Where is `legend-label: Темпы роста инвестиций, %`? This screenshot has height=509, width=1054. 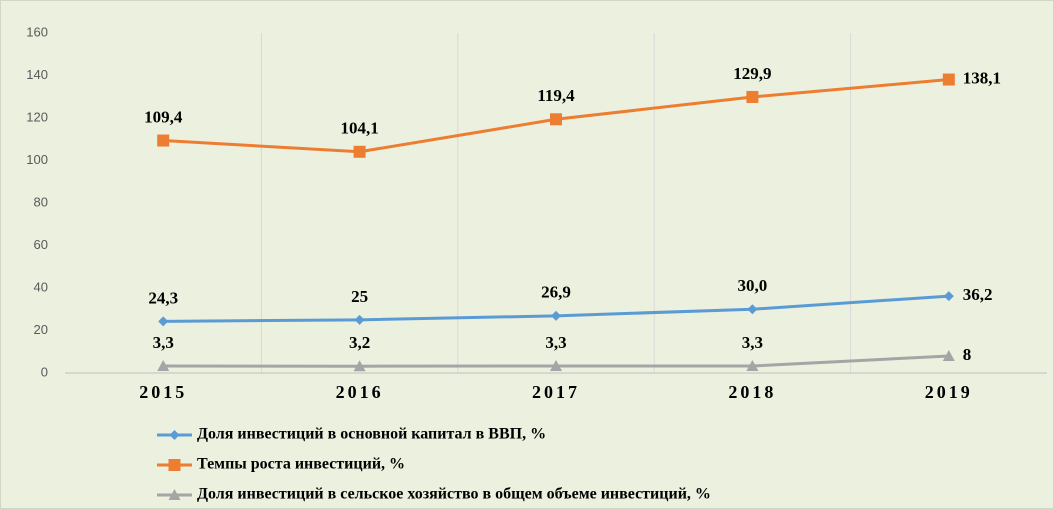 legend-label: Темпы роста инвестиций, % is located at coordinates (301, 464).